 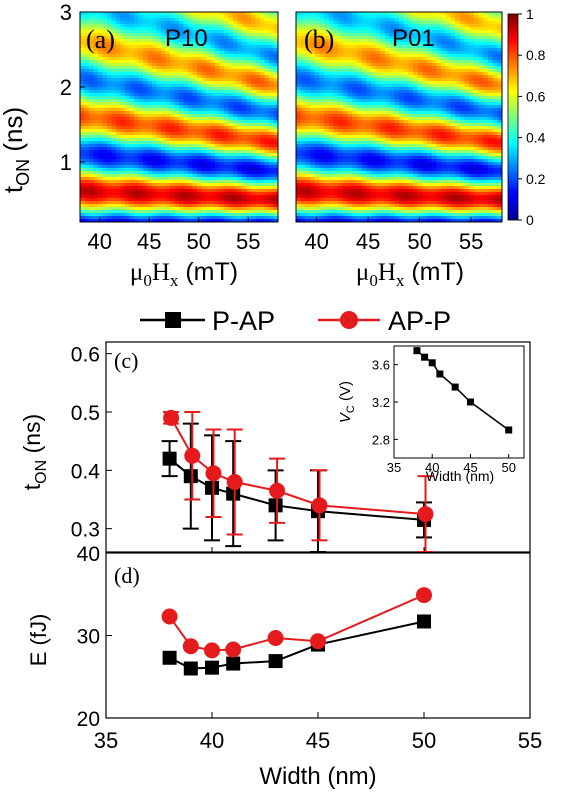 I want to click on panel-label-a: (a), so click(x=100, y=39).